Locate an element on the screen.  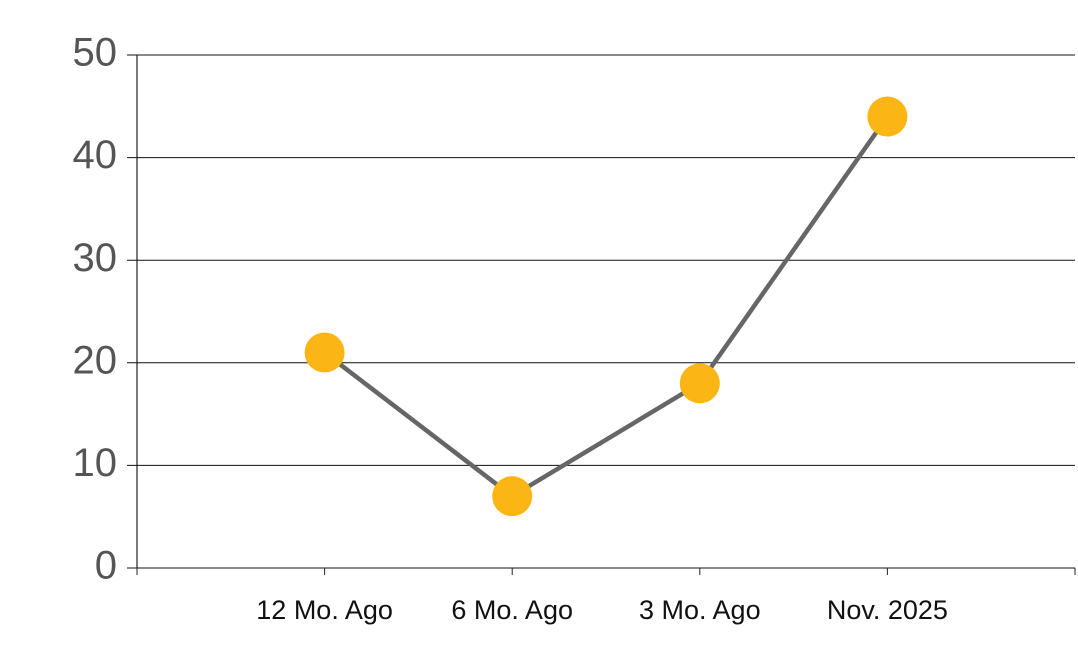
x-tick-label: 3 Mo. Ago is located at coordinates (700, 610).